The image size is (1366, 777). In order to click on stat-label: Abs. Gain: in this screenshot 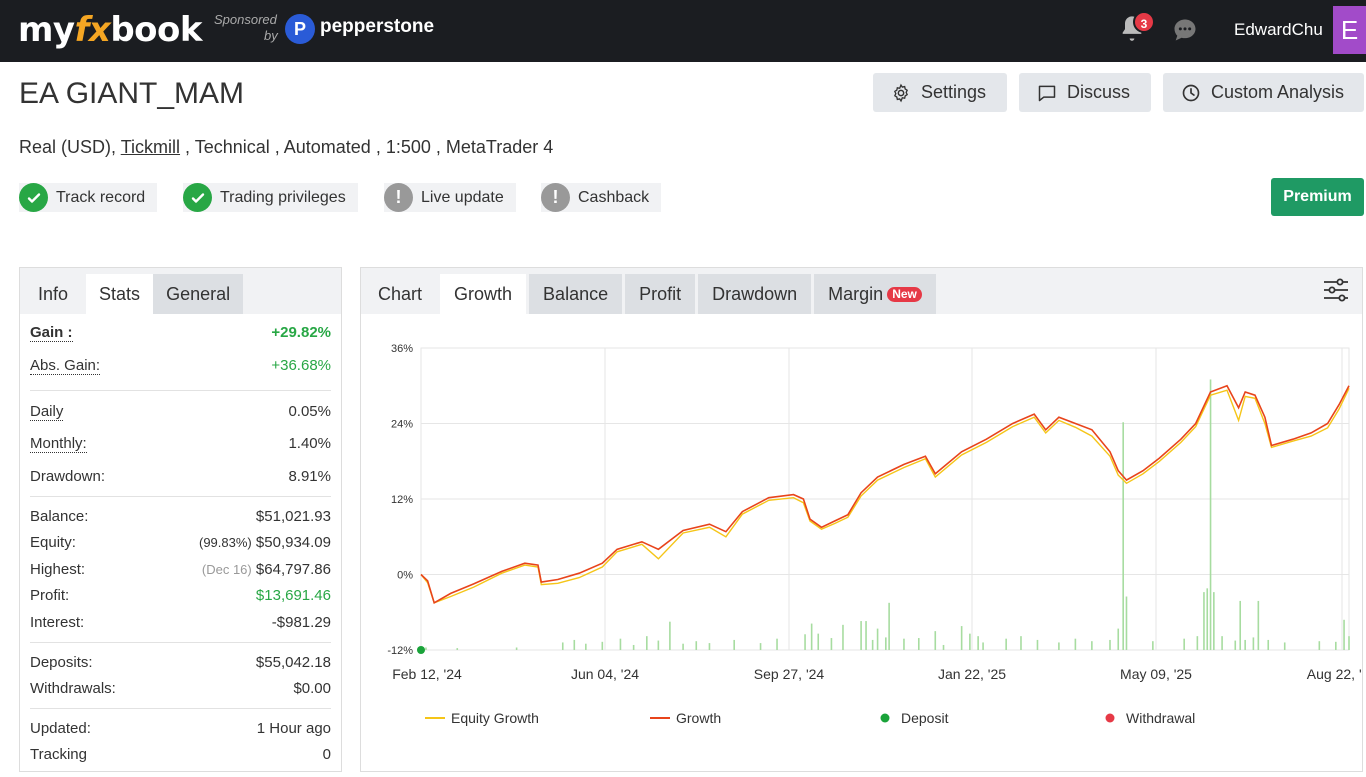, I will do `click(65, 366)`.